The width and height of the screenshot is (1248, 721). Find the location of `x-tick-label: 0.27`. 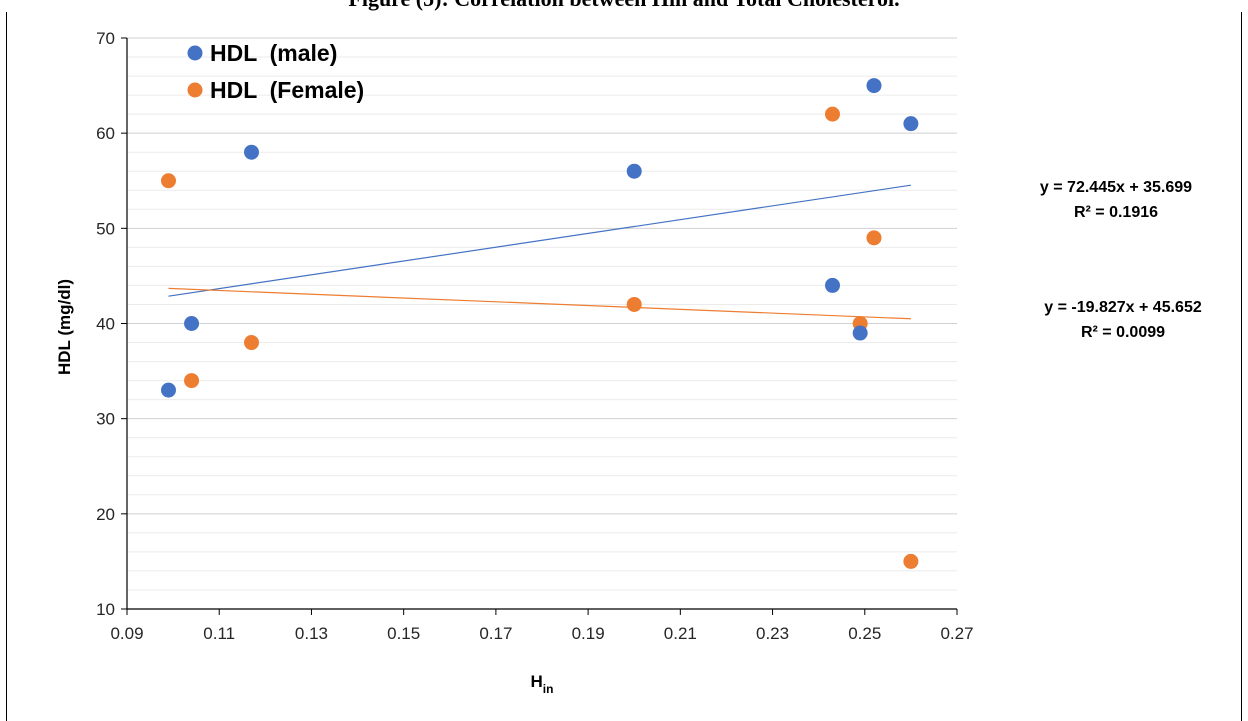

x-tick-label: 0.27 is located at coordinates (956, 633).